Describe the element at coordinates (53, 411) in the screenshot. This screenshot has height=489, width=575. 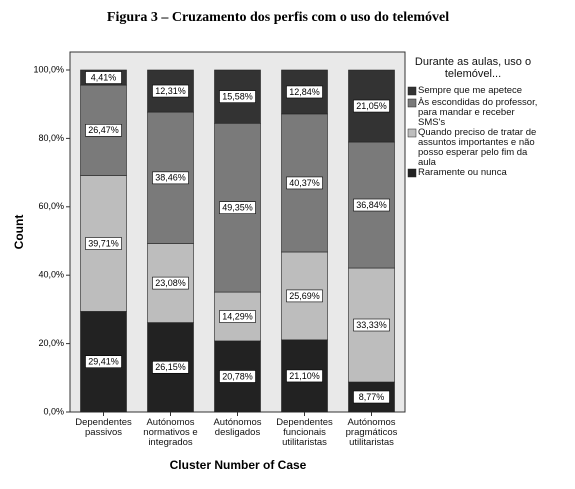
I see `y-tick-label: 0,0%` at that location.